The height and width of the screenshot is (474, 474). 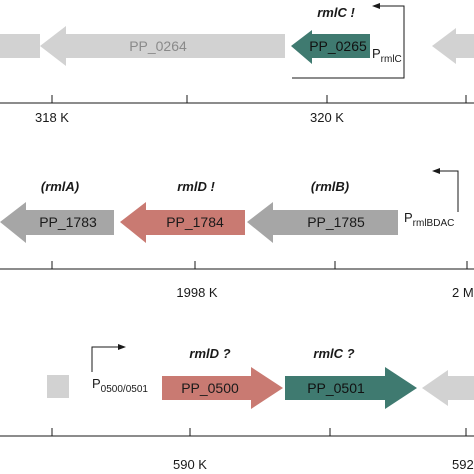 I want to click on tick-label: 2 M, so click(x=463, y=292).